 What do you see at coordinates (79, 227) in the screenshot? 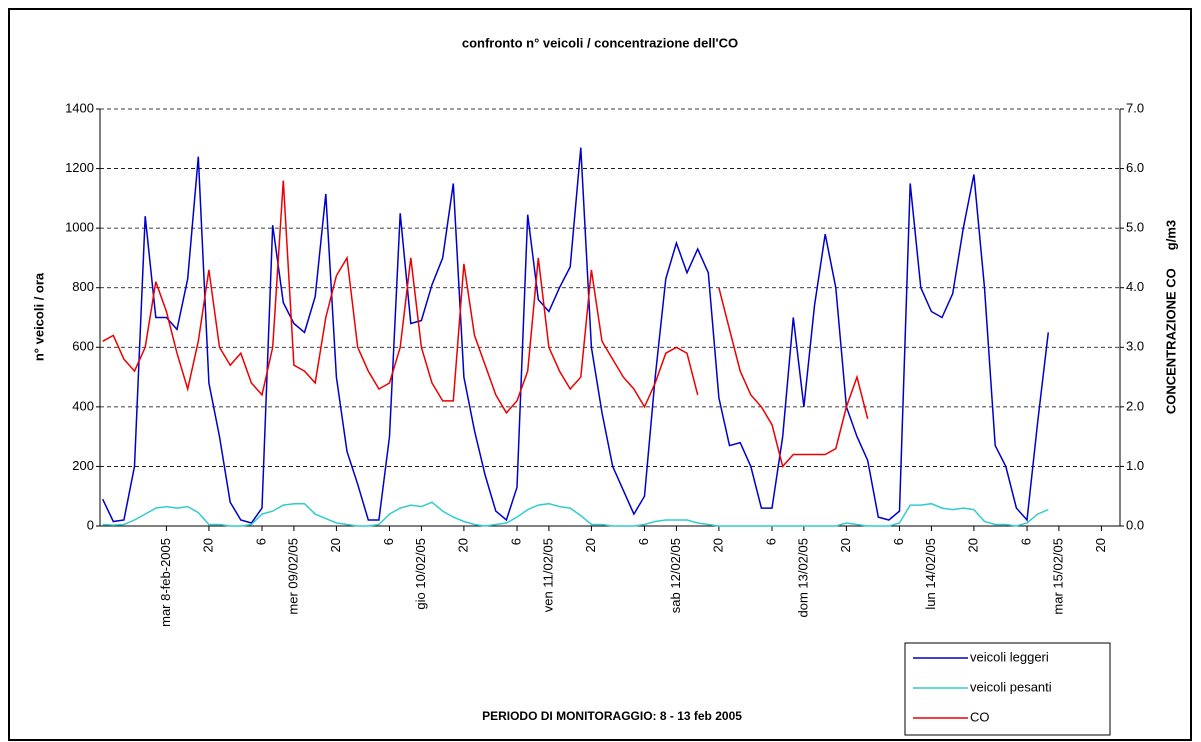
I see `y-tick-label: 1000` at bounding box center [79, 227].